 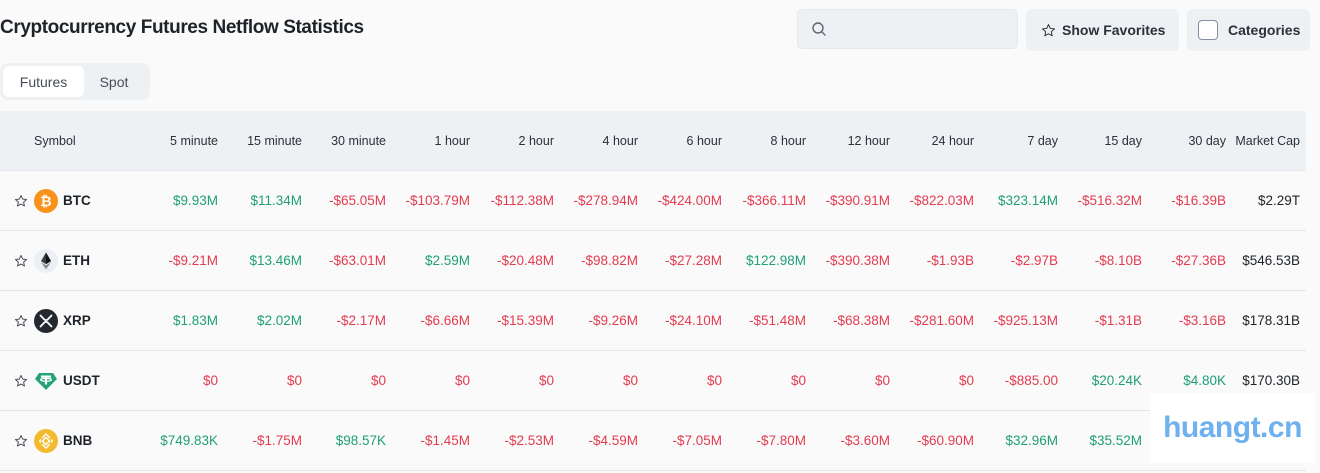 What do you see at coordinates (529, 440) in the screenshot?
I see `netflow-cell: -$2.53M` at bounding box center [529, 440].